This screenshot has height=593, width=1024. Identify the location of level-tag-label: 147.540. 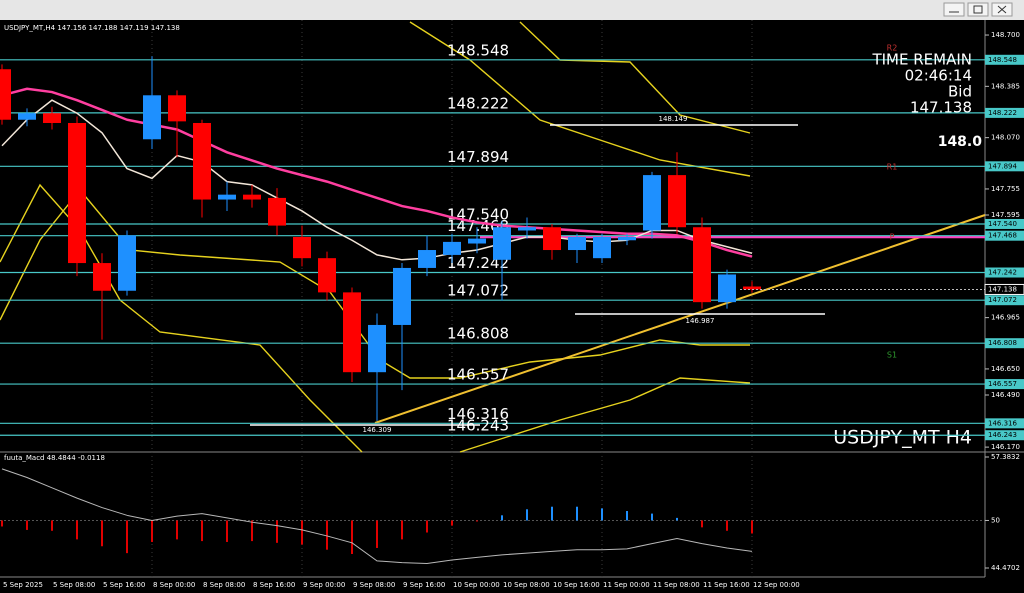
(1002, 224).